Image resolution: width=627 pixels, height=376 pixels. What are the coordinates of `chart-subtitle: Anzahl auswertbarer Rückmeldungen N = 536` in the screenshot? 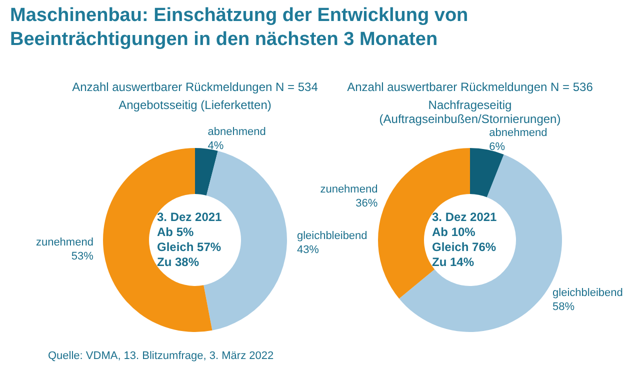 It's located at (470, 87).